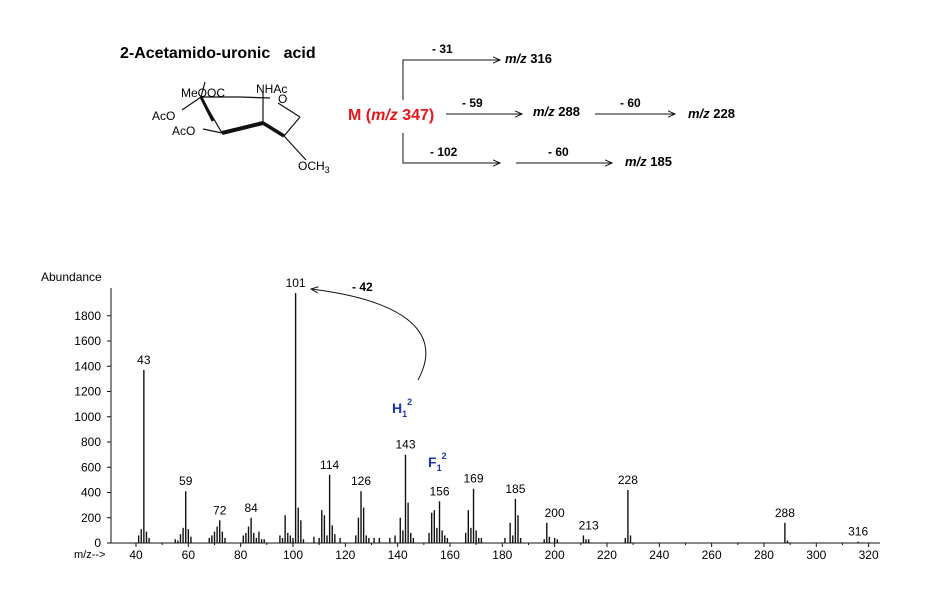 The image size is (927, 597). Describe the element at coordinates (607, 555) in the screenshot. I see `x-tick-label: 220` at that location.